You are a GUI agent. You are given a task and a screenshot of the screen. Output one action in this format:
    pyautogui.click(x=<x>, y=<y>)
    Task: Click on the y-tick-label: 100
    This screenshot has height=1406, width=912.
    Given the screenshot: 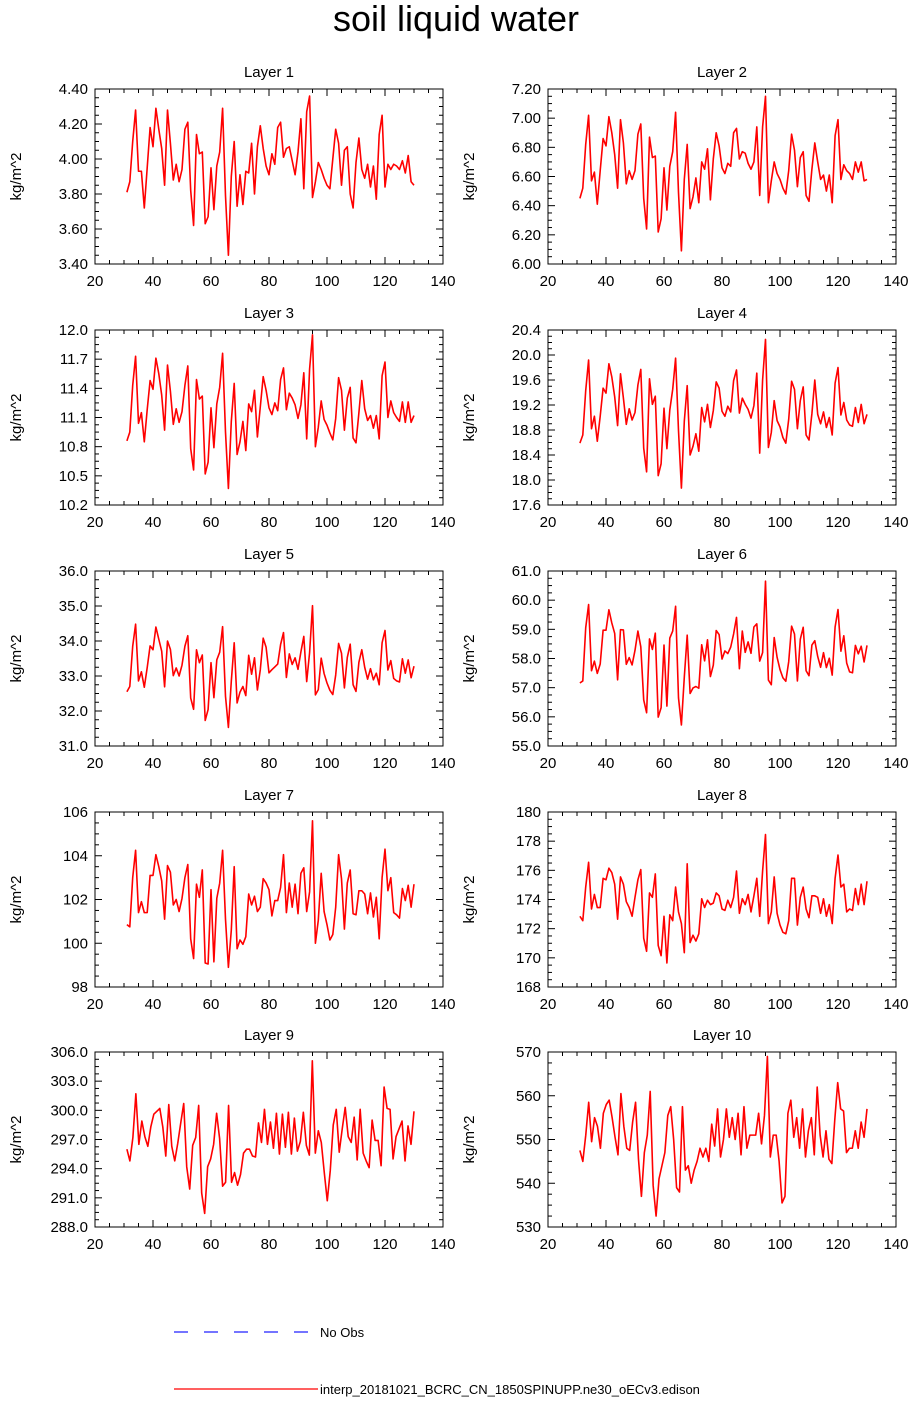 What is the action you would take?
    pyautogui.click(x=75, y=943)
    